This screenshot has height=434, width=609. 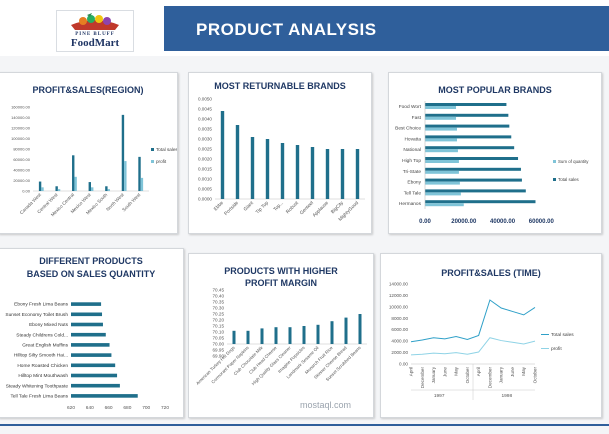 I want to click on y-tick-label: 20000.00, so click(x=21, y=180).